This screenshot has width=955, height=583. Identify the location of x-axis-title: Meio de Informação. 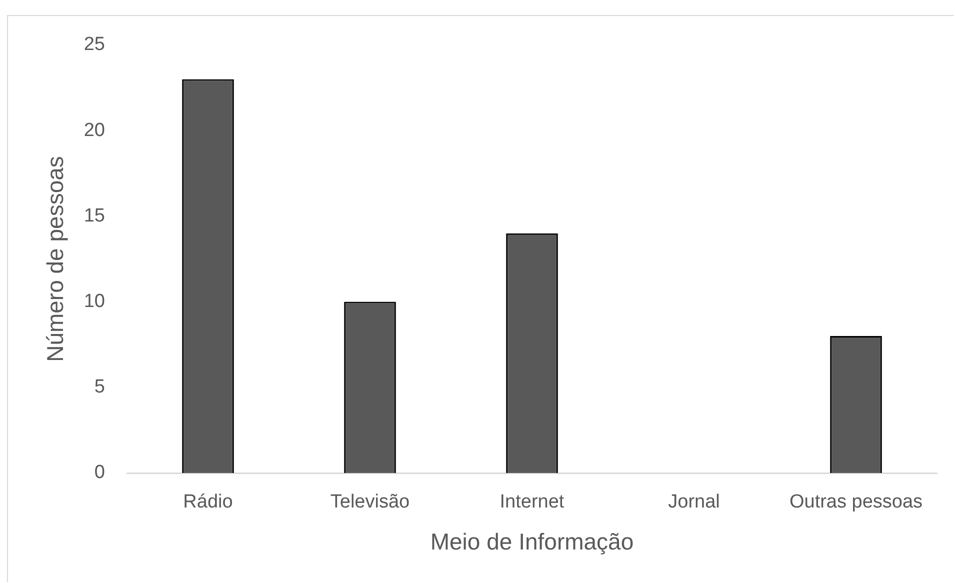
(532, 541).